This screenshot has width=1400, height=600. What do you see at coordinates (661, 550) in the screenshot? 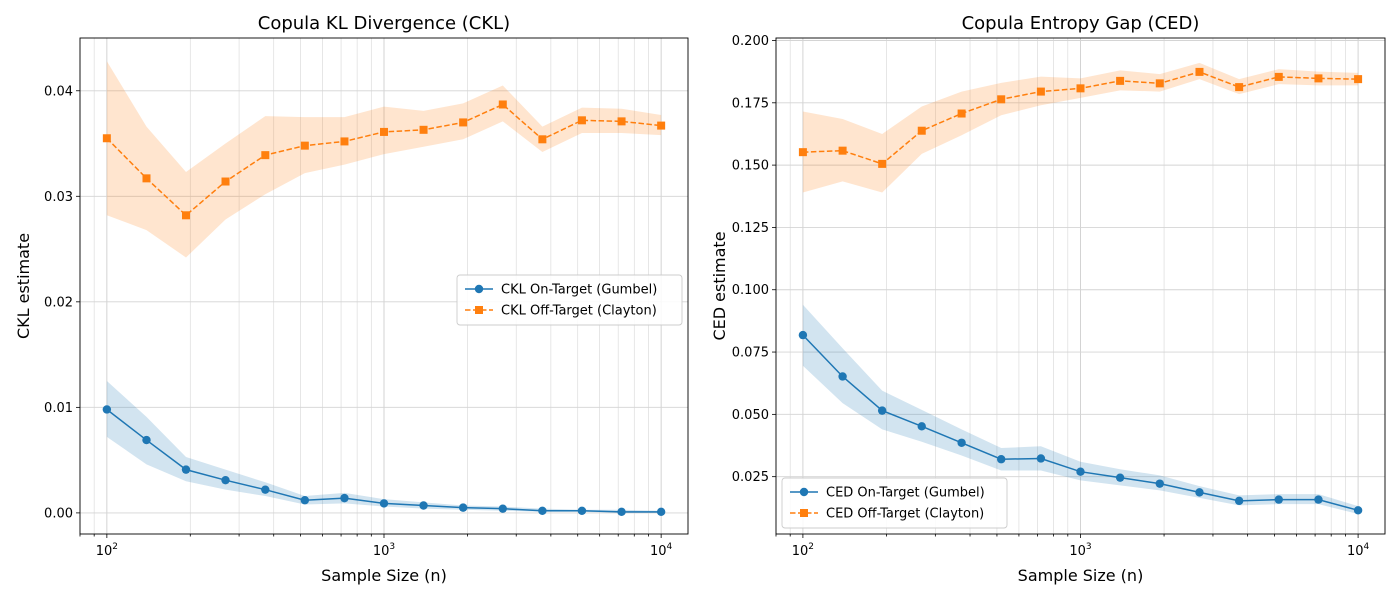
I see `chart0-x-tick-label: 10⁴` at bounding box center [661, 550].